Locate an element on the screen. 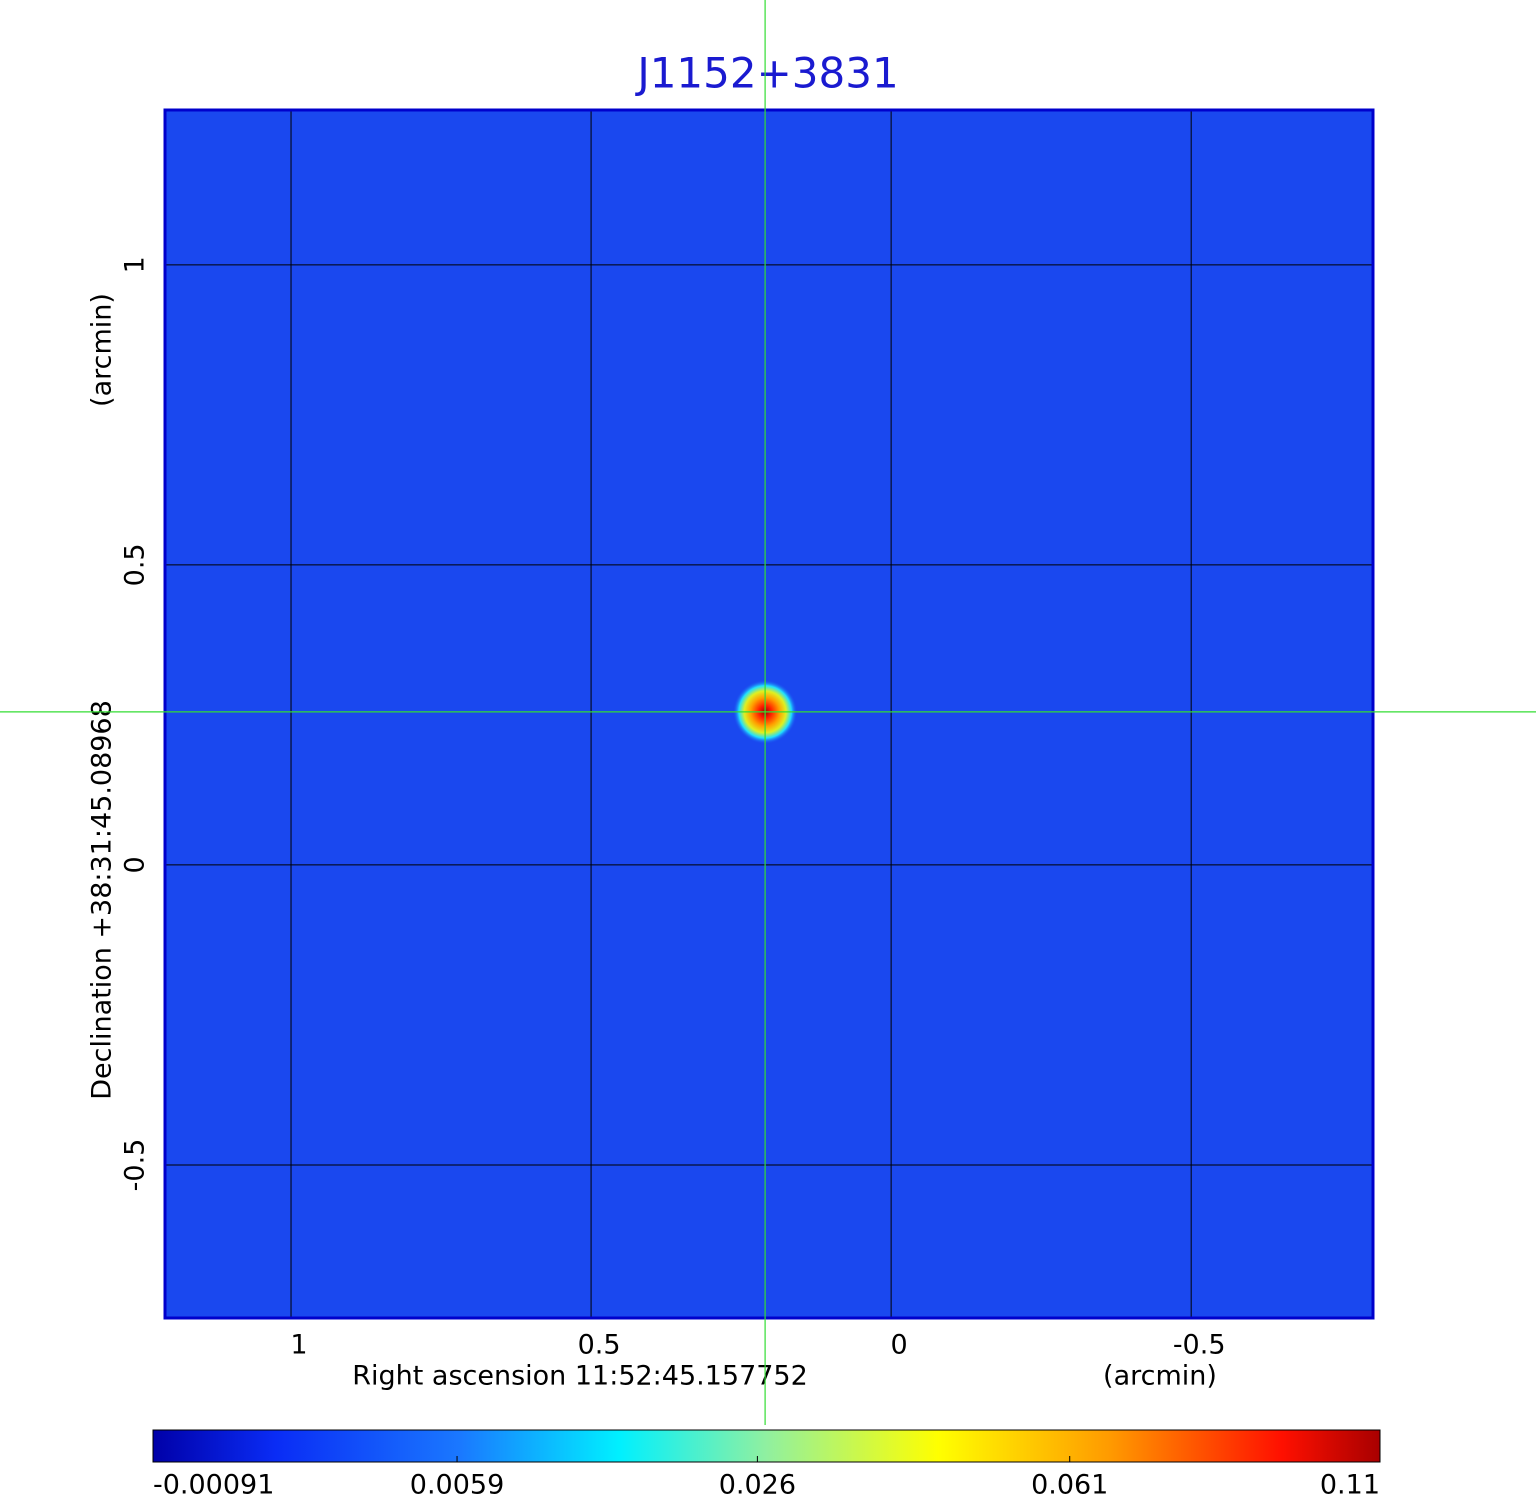 The width and height of the screenshot is (1536, 1500). x-tick-label: 1 is located at coordinates (298, 1345).